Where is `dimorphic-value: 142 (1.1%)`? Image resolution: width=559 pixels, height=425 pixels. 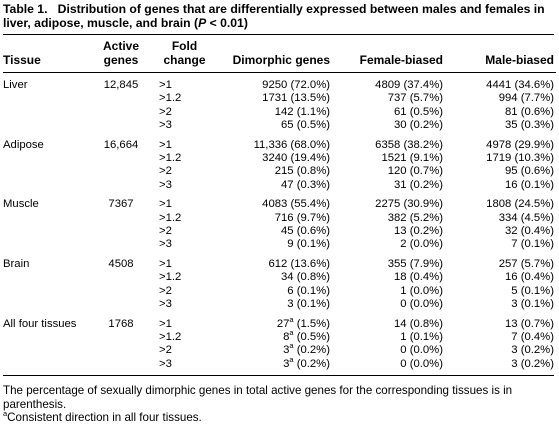 dimorphic-value: 142 (1.1%) is located at coordinates (302, 111).